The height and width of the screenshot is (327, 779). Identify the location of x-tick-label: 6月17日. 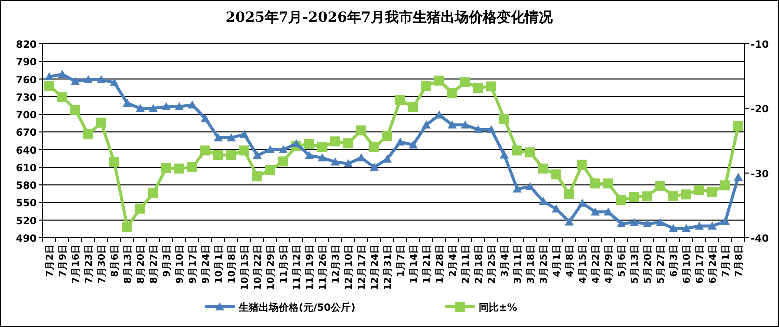
(700, 264).